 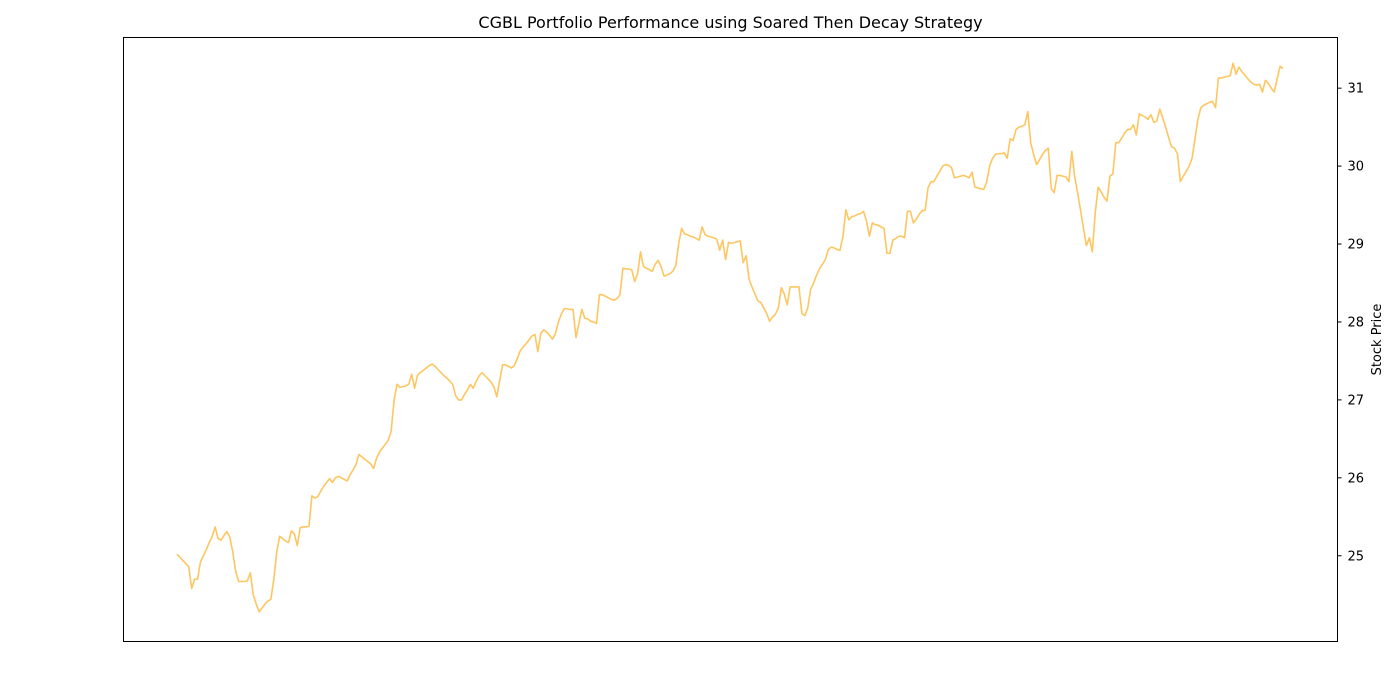 I want to click on y-tick-label: 30, so click(x=1356, y=167).